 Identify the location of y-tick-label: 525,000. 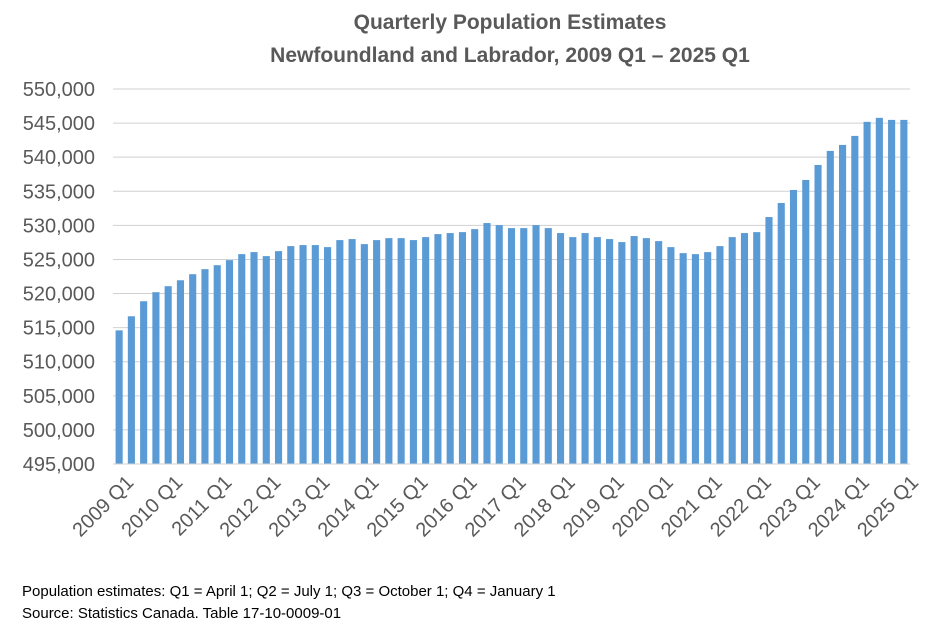
(59, 260).